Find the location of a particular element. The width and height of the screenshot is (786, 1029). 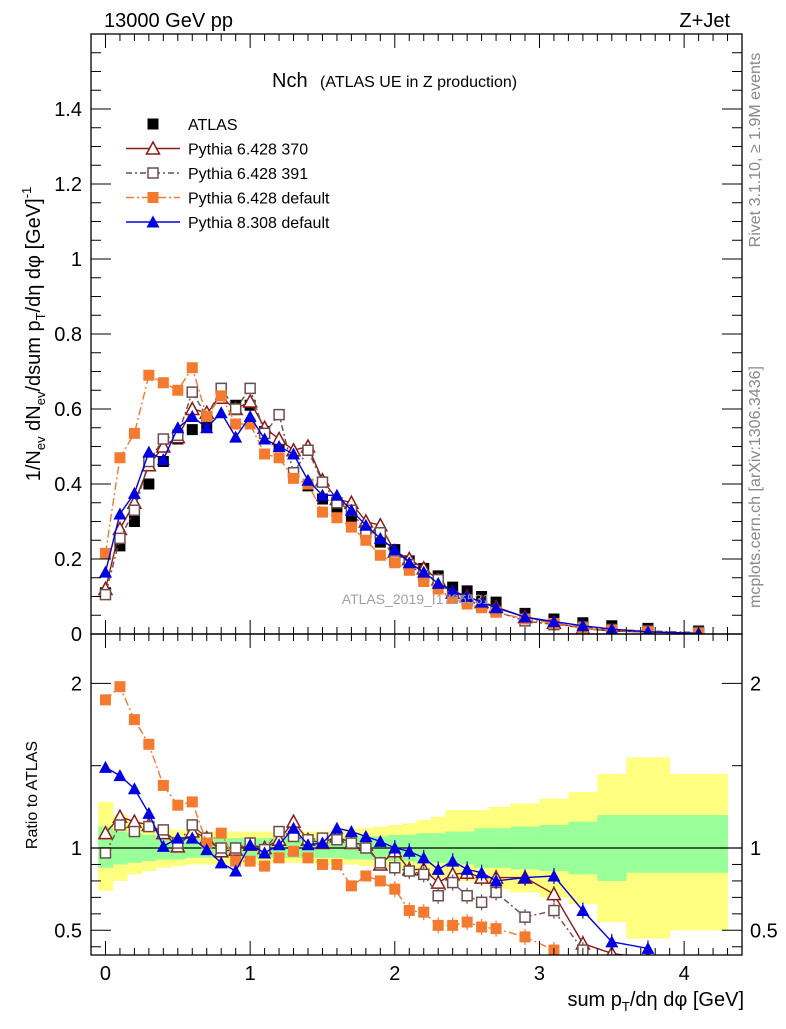

ratio-y-tick-label: 2 is located at coordinates (76, 684).